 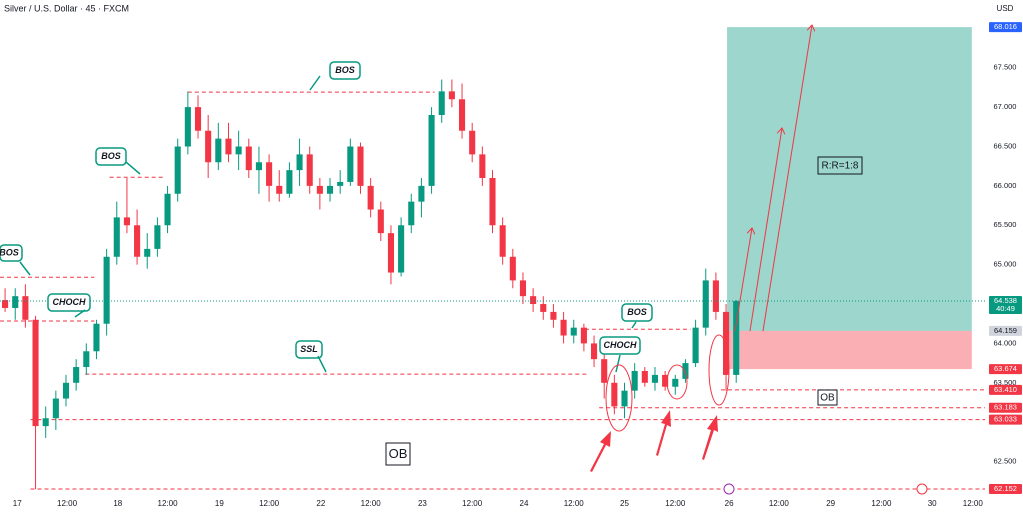 What do you see at coordinates (1005, 342) in the screenshot?
I see `y-tick-label: 64.000` at bounding box center [1005, 342].